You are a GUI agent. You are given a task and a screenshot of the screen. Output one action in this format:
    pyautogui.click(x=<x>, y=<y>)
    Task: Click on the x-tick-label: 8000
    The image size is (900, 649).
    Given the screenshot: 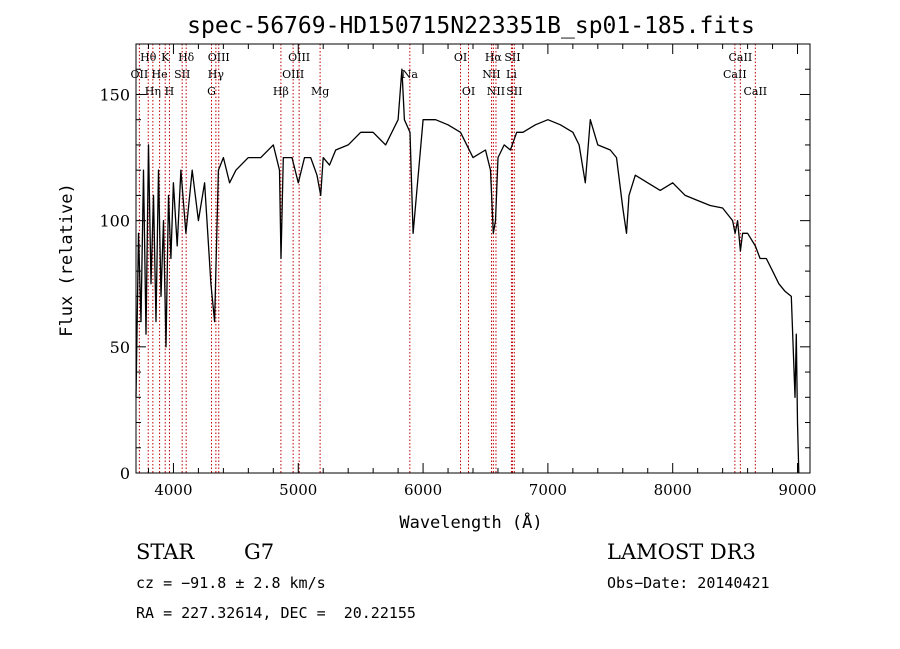 What is the action you would take?
    pyautogui.click(x=673, y=490)
    